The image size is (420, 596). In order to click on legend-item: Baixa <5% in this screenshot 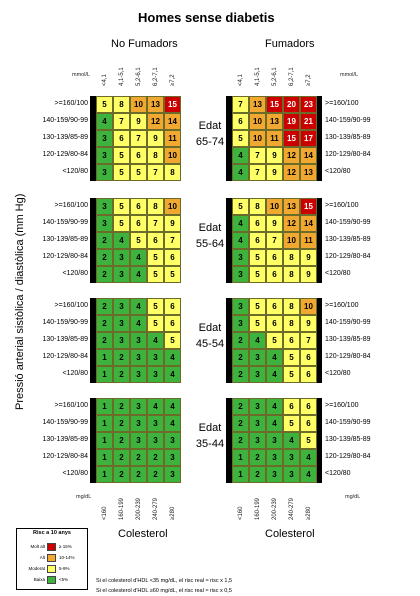, I will do `click(51, 580)`.